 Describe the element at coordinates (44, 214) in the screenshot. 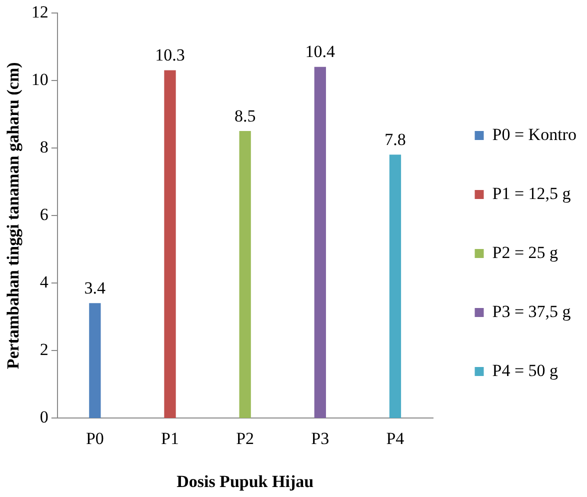

I see `y-tick-label: 6` at that location.